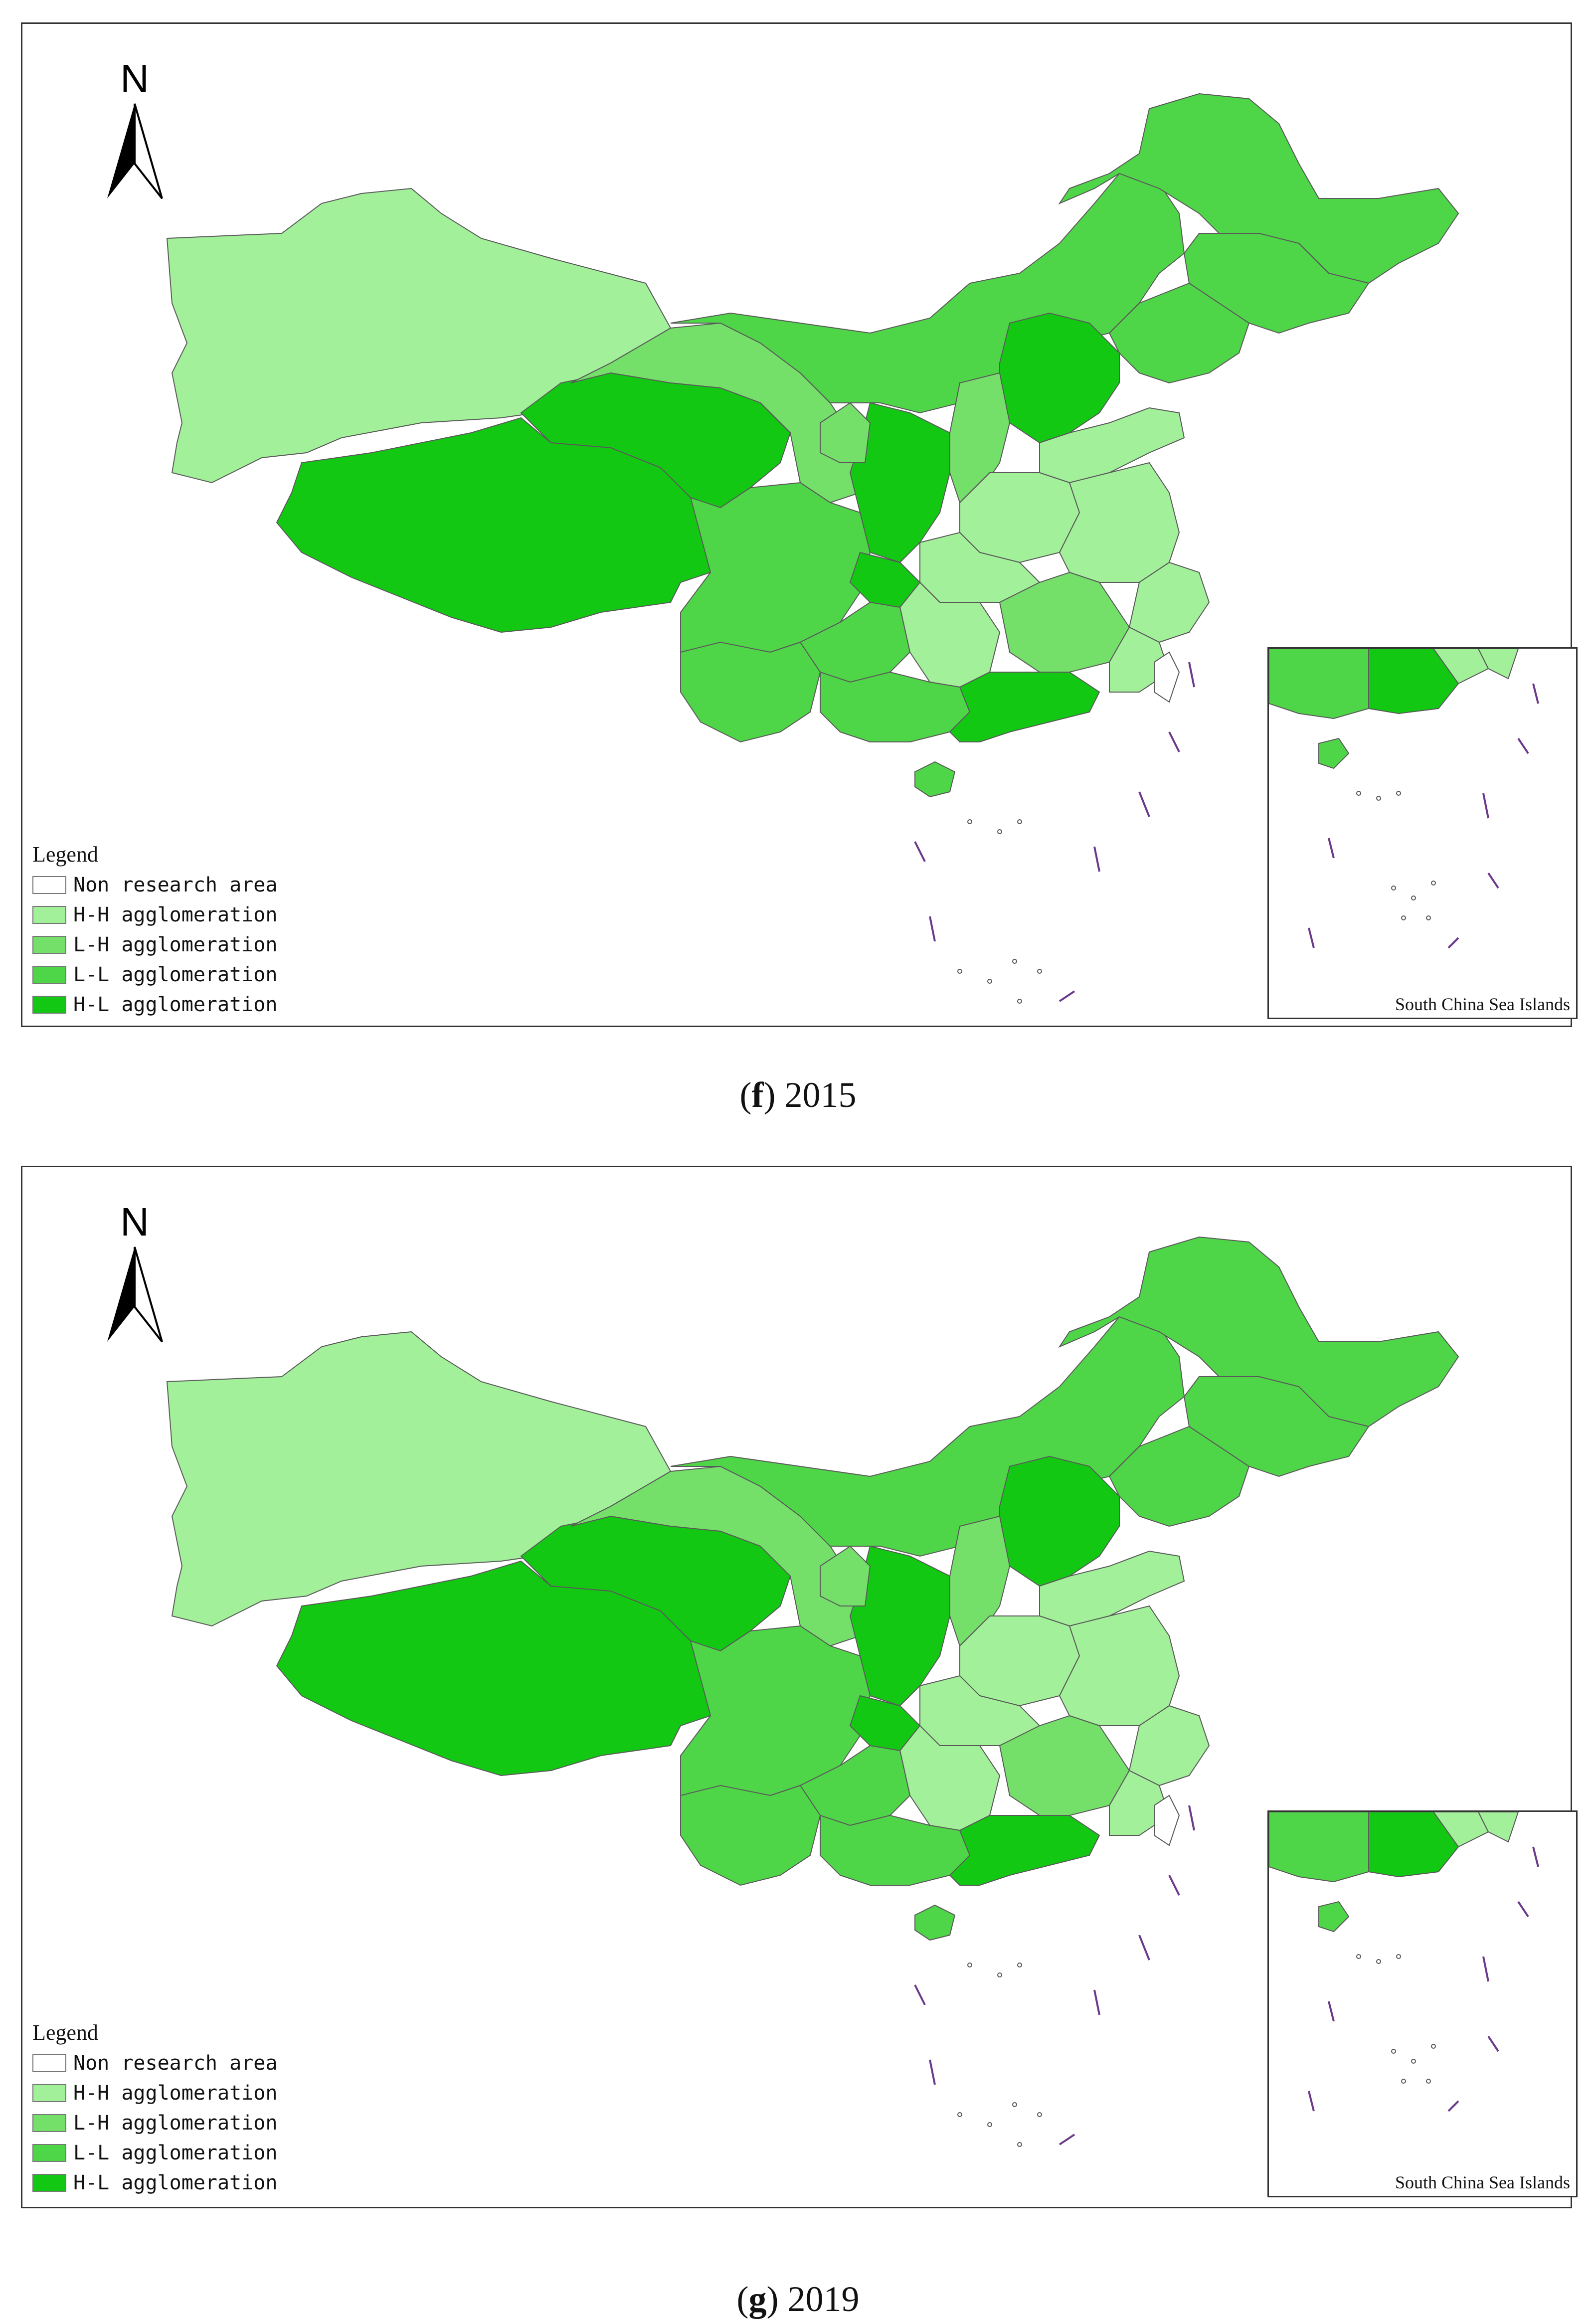 The height and width of the screenshot is (2321, 1596). I want to click on legend-item-ll: L-L agglomeration, so click(154, 975).